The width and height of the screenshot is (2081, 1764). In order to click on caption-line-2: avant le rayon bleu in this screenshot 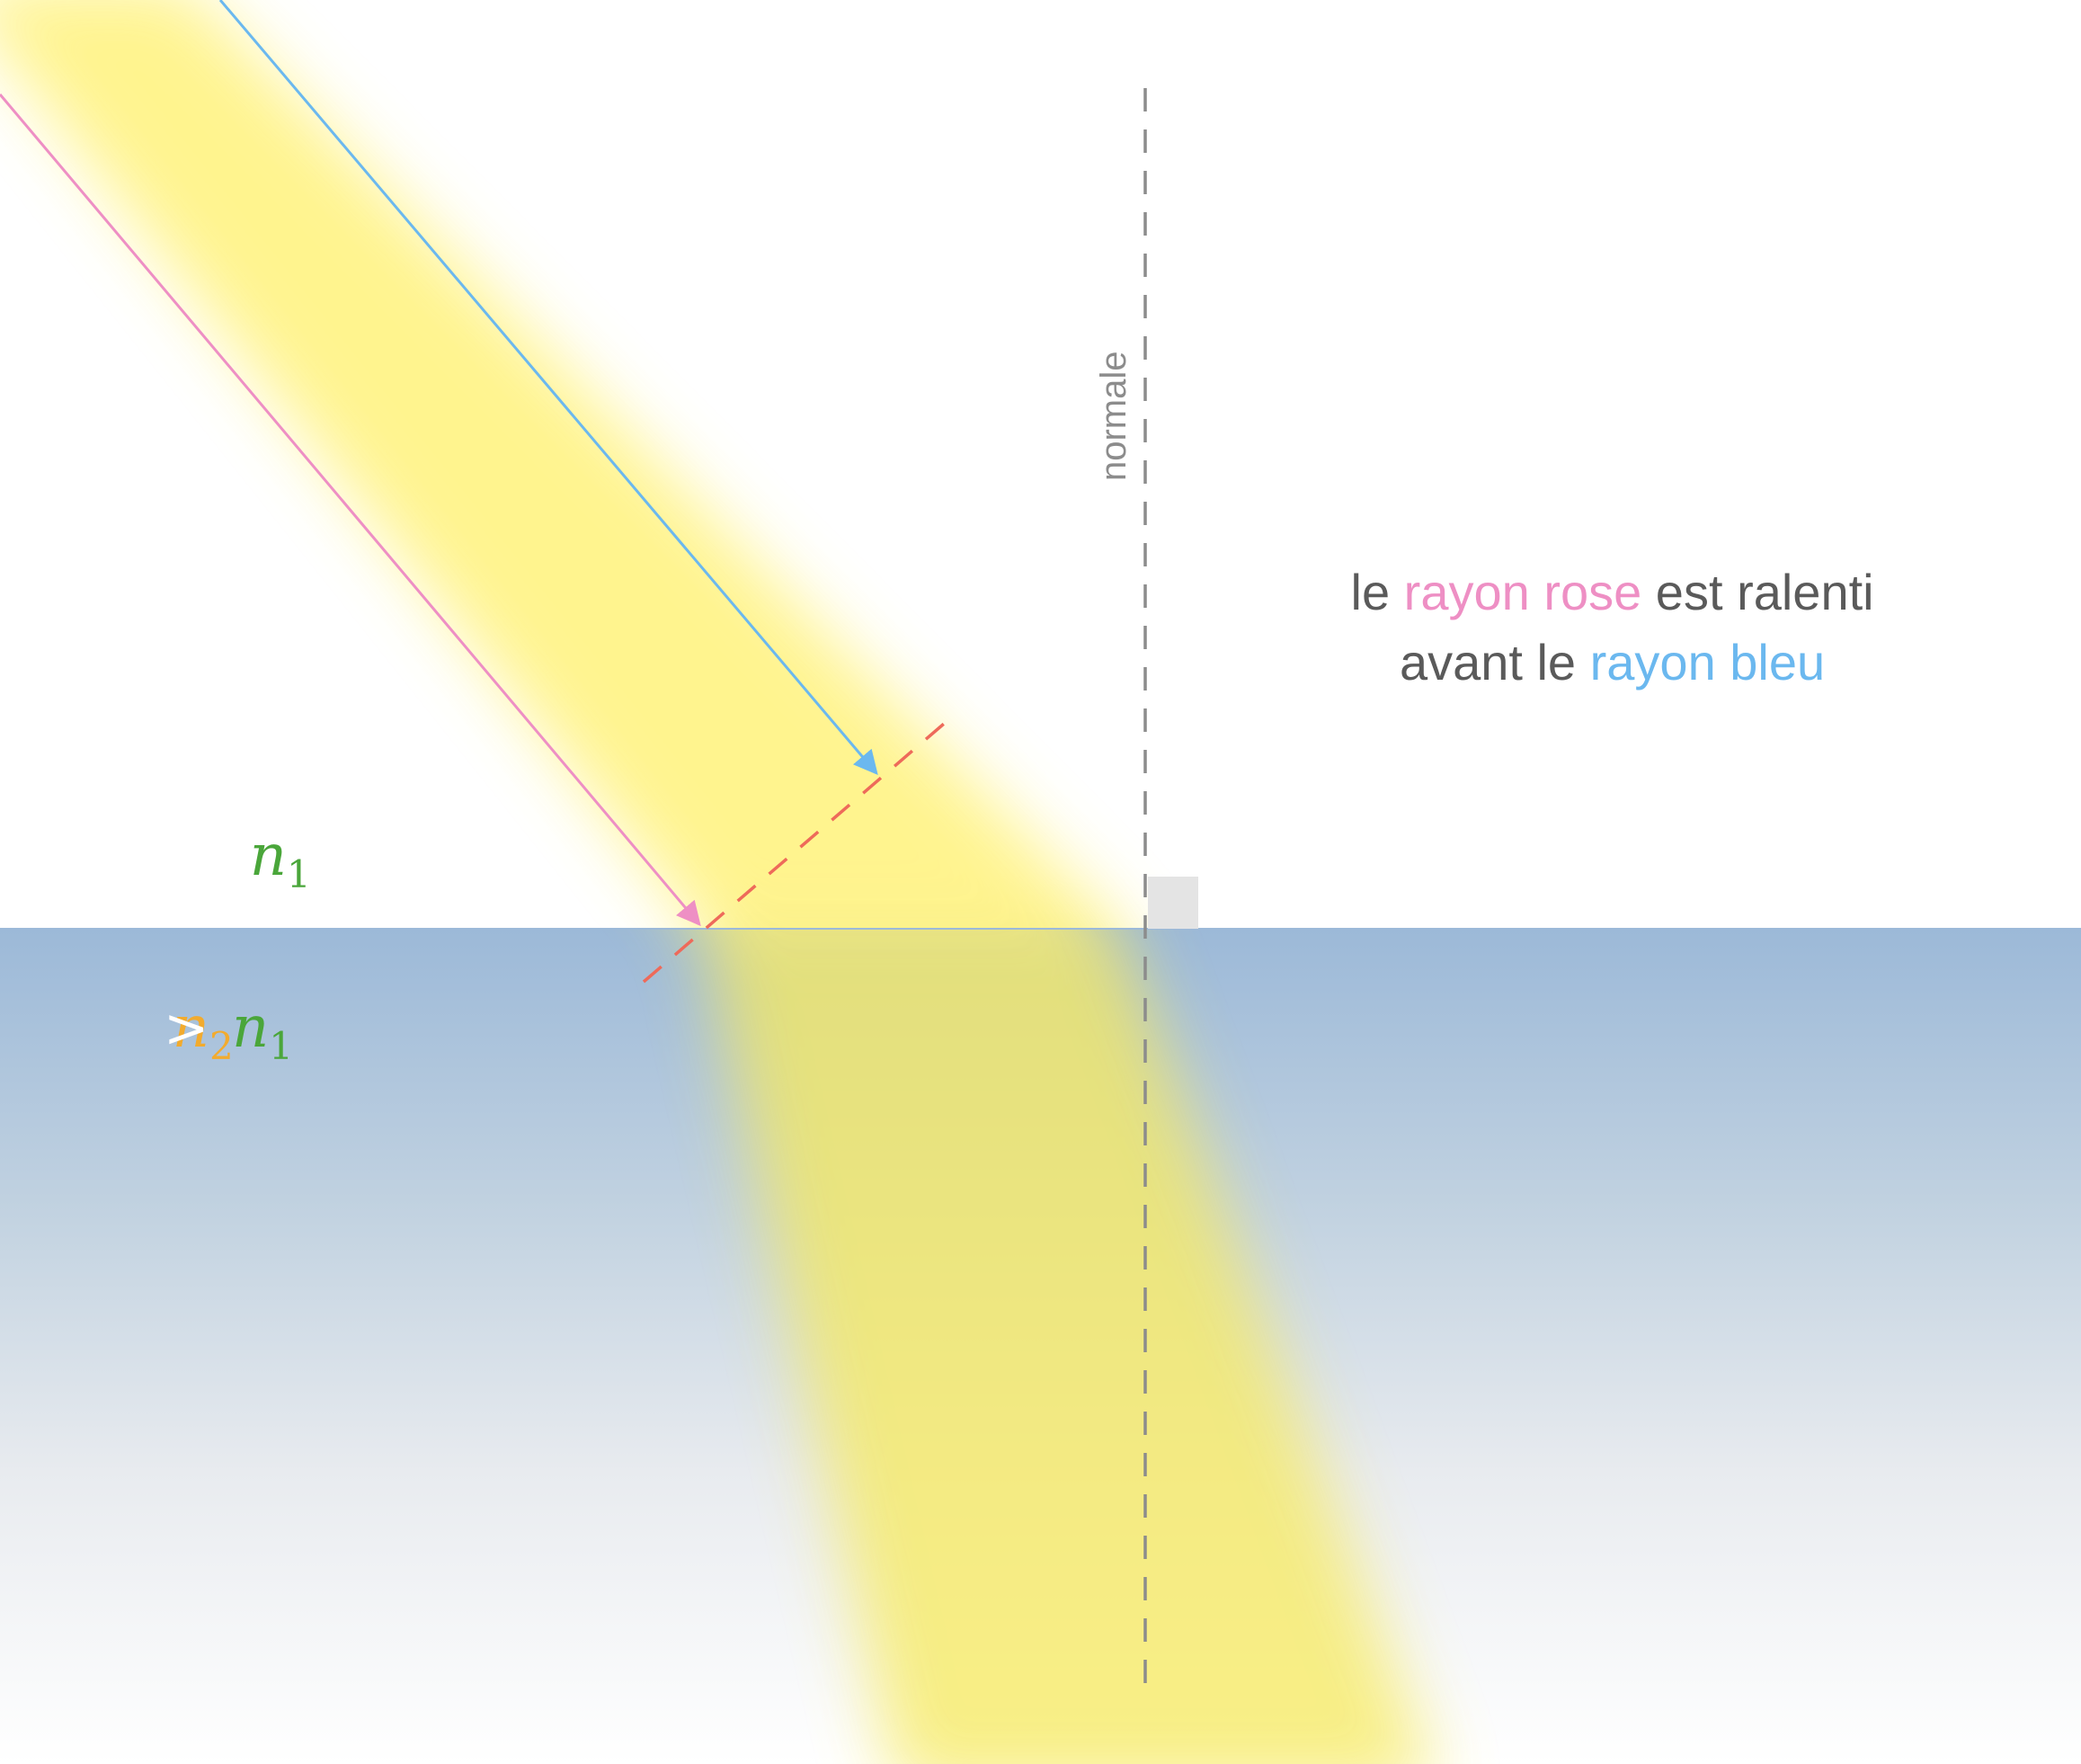, I will do `click(1598, 662)`.